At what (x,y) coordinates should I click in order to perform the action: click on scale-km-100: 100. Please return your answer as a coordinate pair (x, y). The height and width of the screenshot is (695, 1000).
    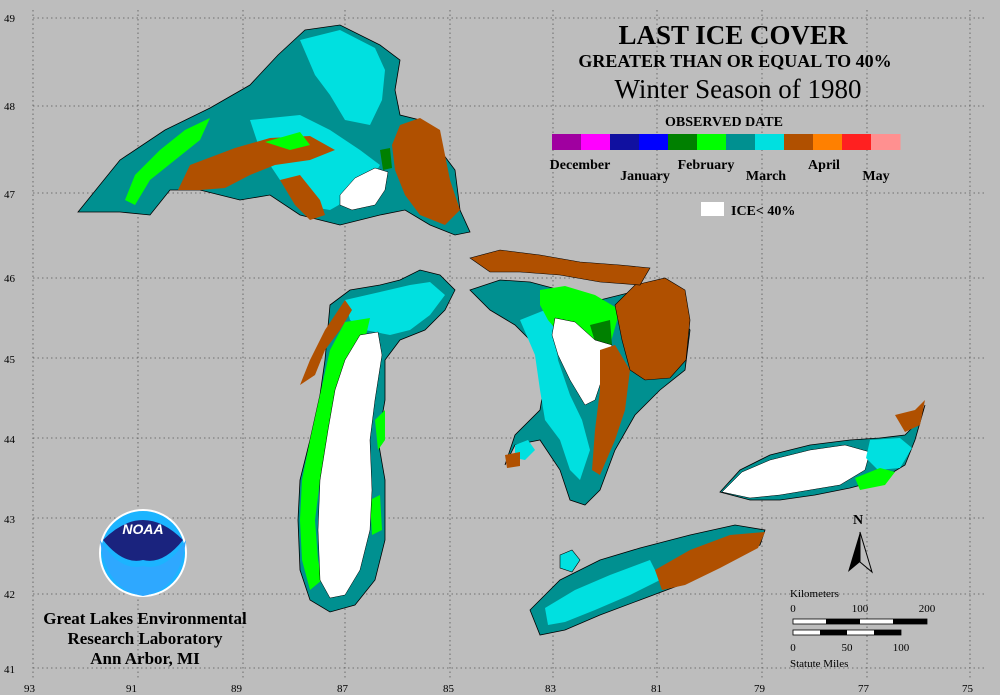
    Looking at the image, I should click on (860, 609).